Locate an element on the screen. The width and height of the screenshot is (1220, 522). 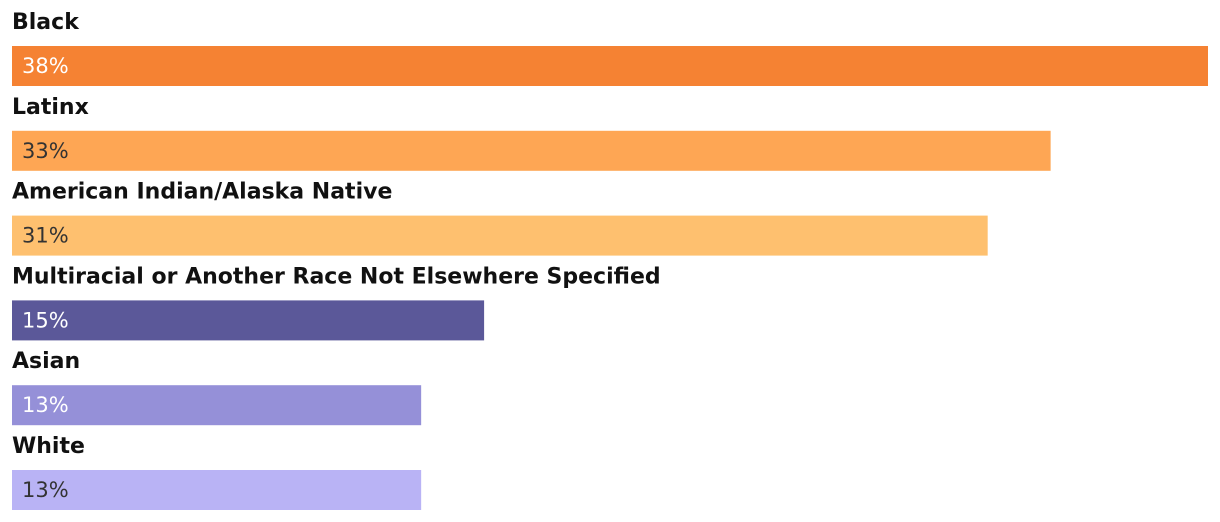
value-label: 38% is located at coordinates (45, 66).